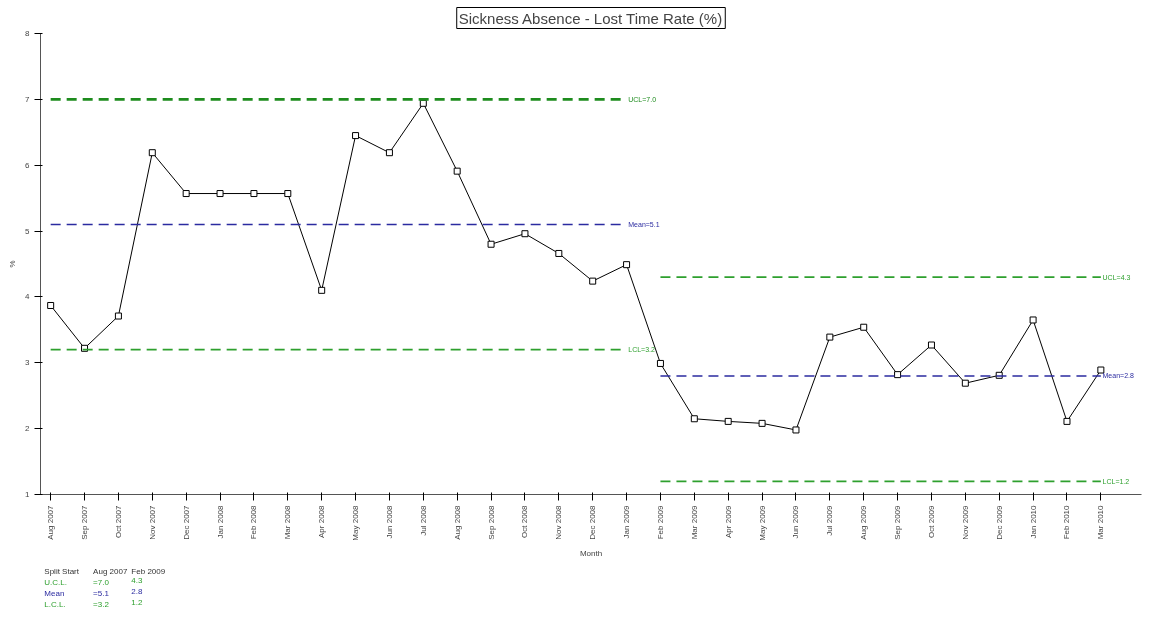 Image resolution: width=1151 pixels, height=624 pixels. I want to click on y-tick-label: 7, so click(28, 99).